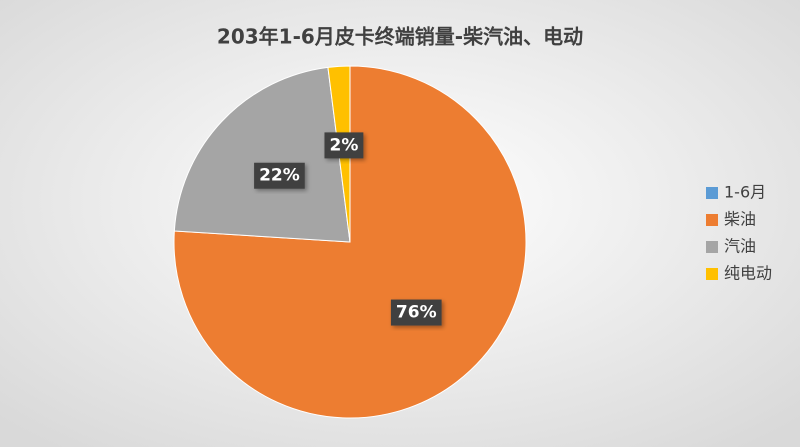 The image size is (800, 447). What do you see at coordinates (740, 219) in the screenshot?
I see `legend-label: 柴油` at bounding box center [740, 219].